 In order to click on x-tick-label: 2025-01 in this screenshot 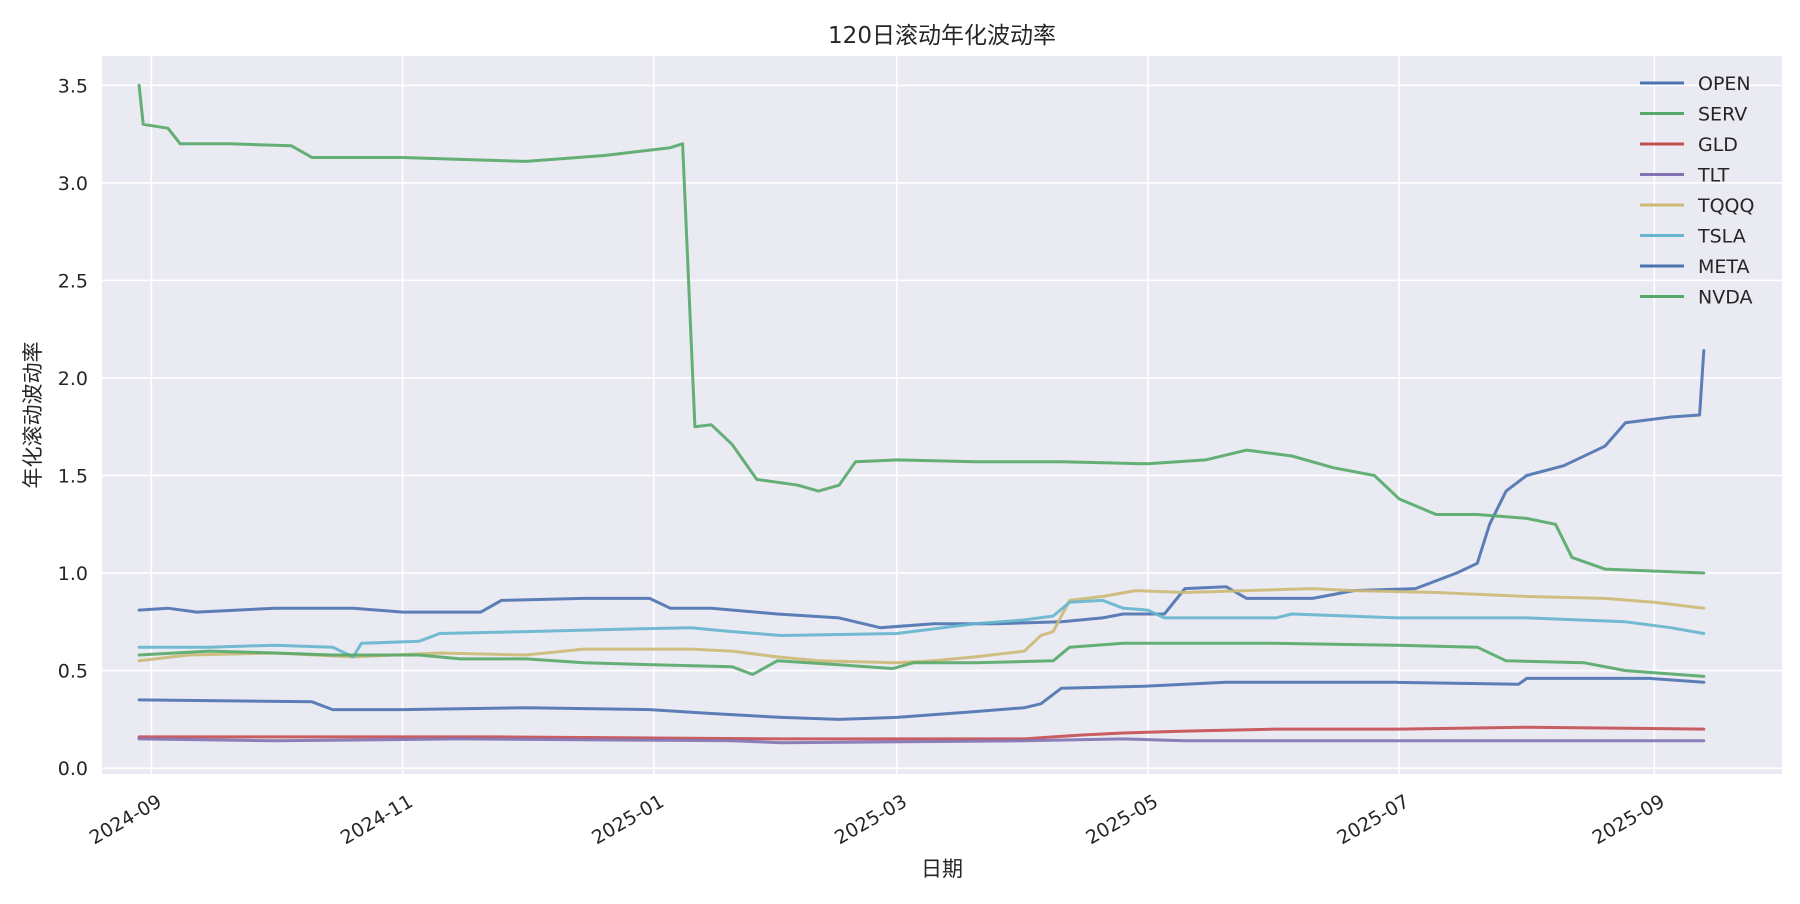, I will do `click(628, 819)`.